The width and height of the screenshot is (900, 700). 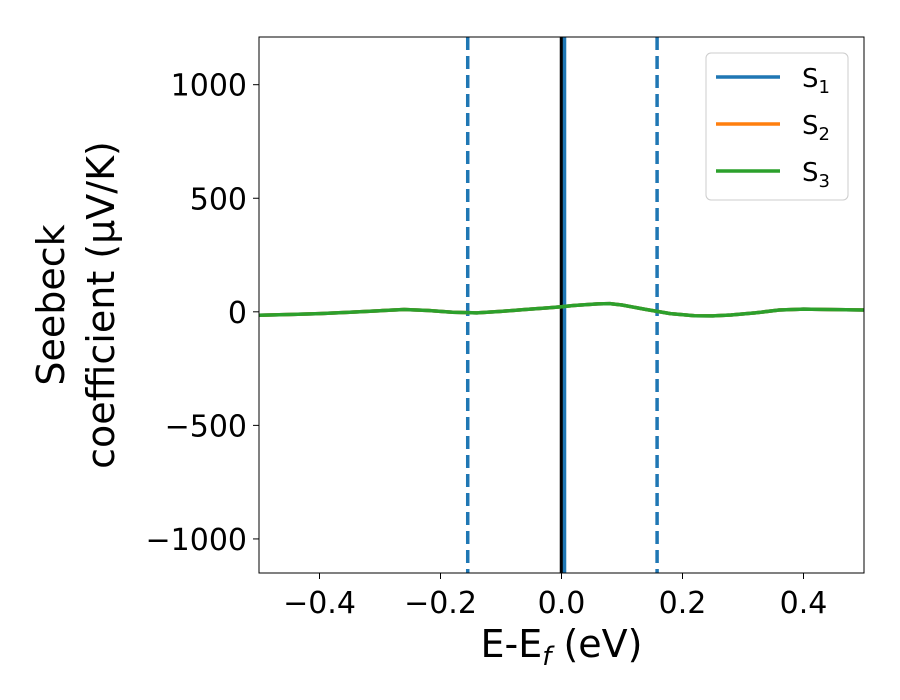 I want to click on y-axis-label-line2: coefficient (μV/K), so click(x=101, y=305).